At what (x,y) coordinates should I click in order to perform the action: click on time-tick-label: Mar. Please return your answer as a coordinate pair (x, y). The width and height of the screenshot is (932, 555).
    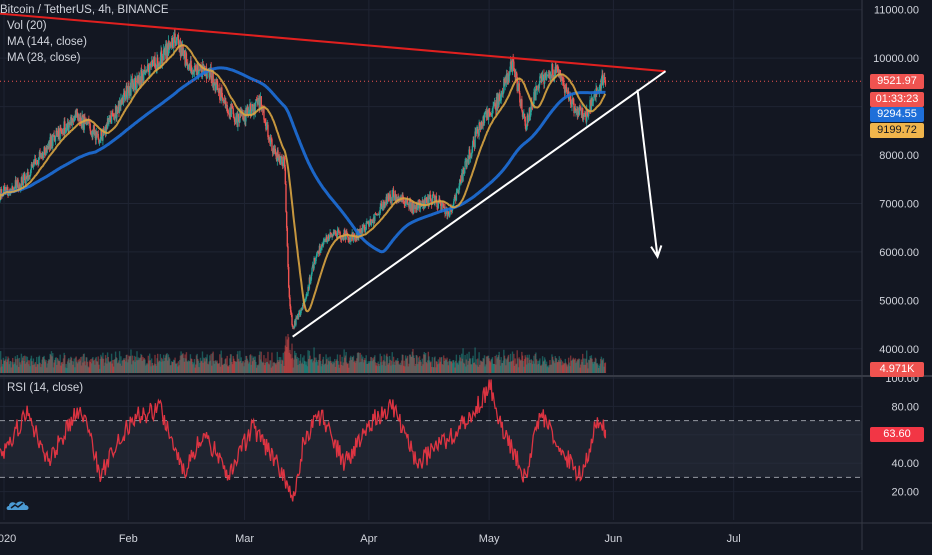
    Looking at the image, I should click on (244, 539).